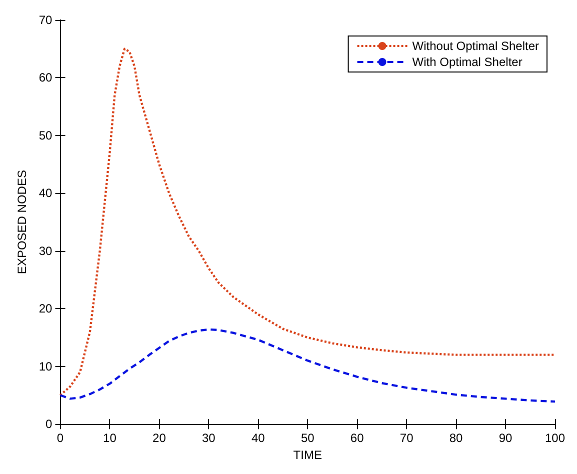 The width and height of the screenshot is (577, 474). What do you see at coordinates (258, 438) in the screenshot?
I see `x-tick-label: 40` at bounding box center [258, 438].